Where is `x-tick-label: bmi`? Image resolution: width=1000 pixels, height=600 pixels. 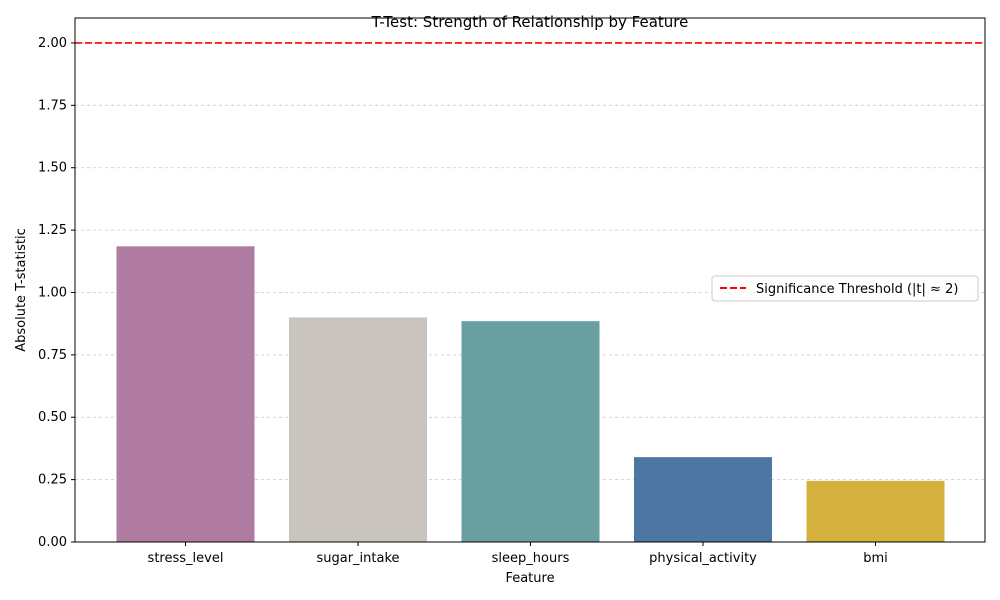
x-tick-label: bmi is located at coordinates (875, 558).